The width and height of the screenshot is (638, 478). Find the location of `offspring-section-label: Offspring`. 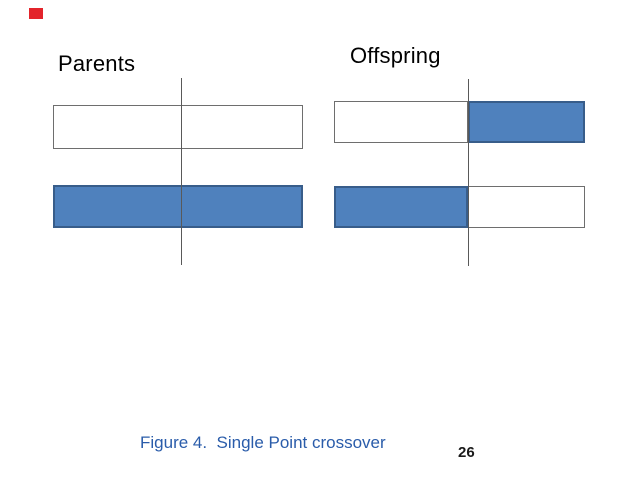

offspring-section-label: Offspring is located at coordinates (395, 55).